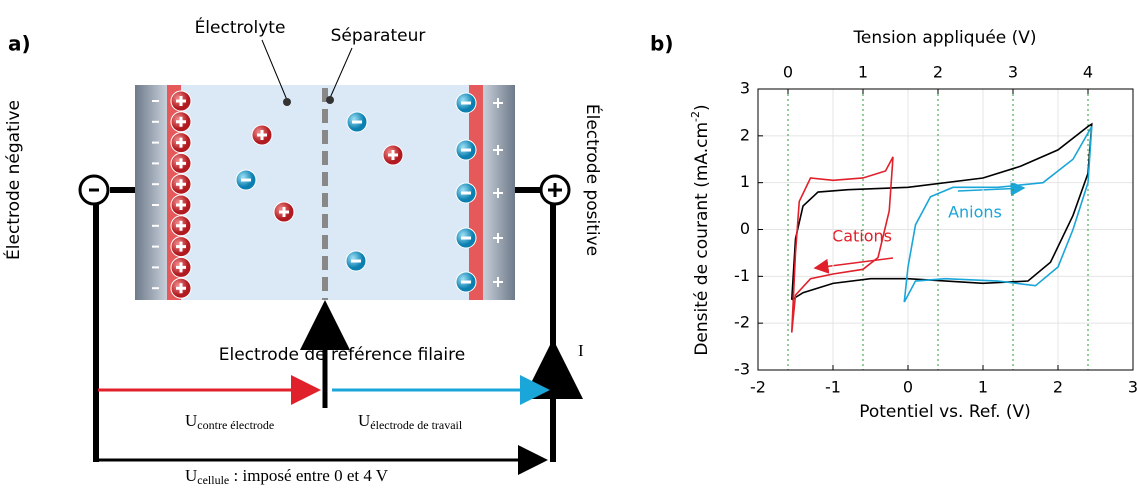 This screenshot has width=1137, height=488. What do you see at coordinates (700, 229) in the screenshot?
I see `y-axis-title: Densité de courant (mA.cm-2)` at bounding box center [700, 229].